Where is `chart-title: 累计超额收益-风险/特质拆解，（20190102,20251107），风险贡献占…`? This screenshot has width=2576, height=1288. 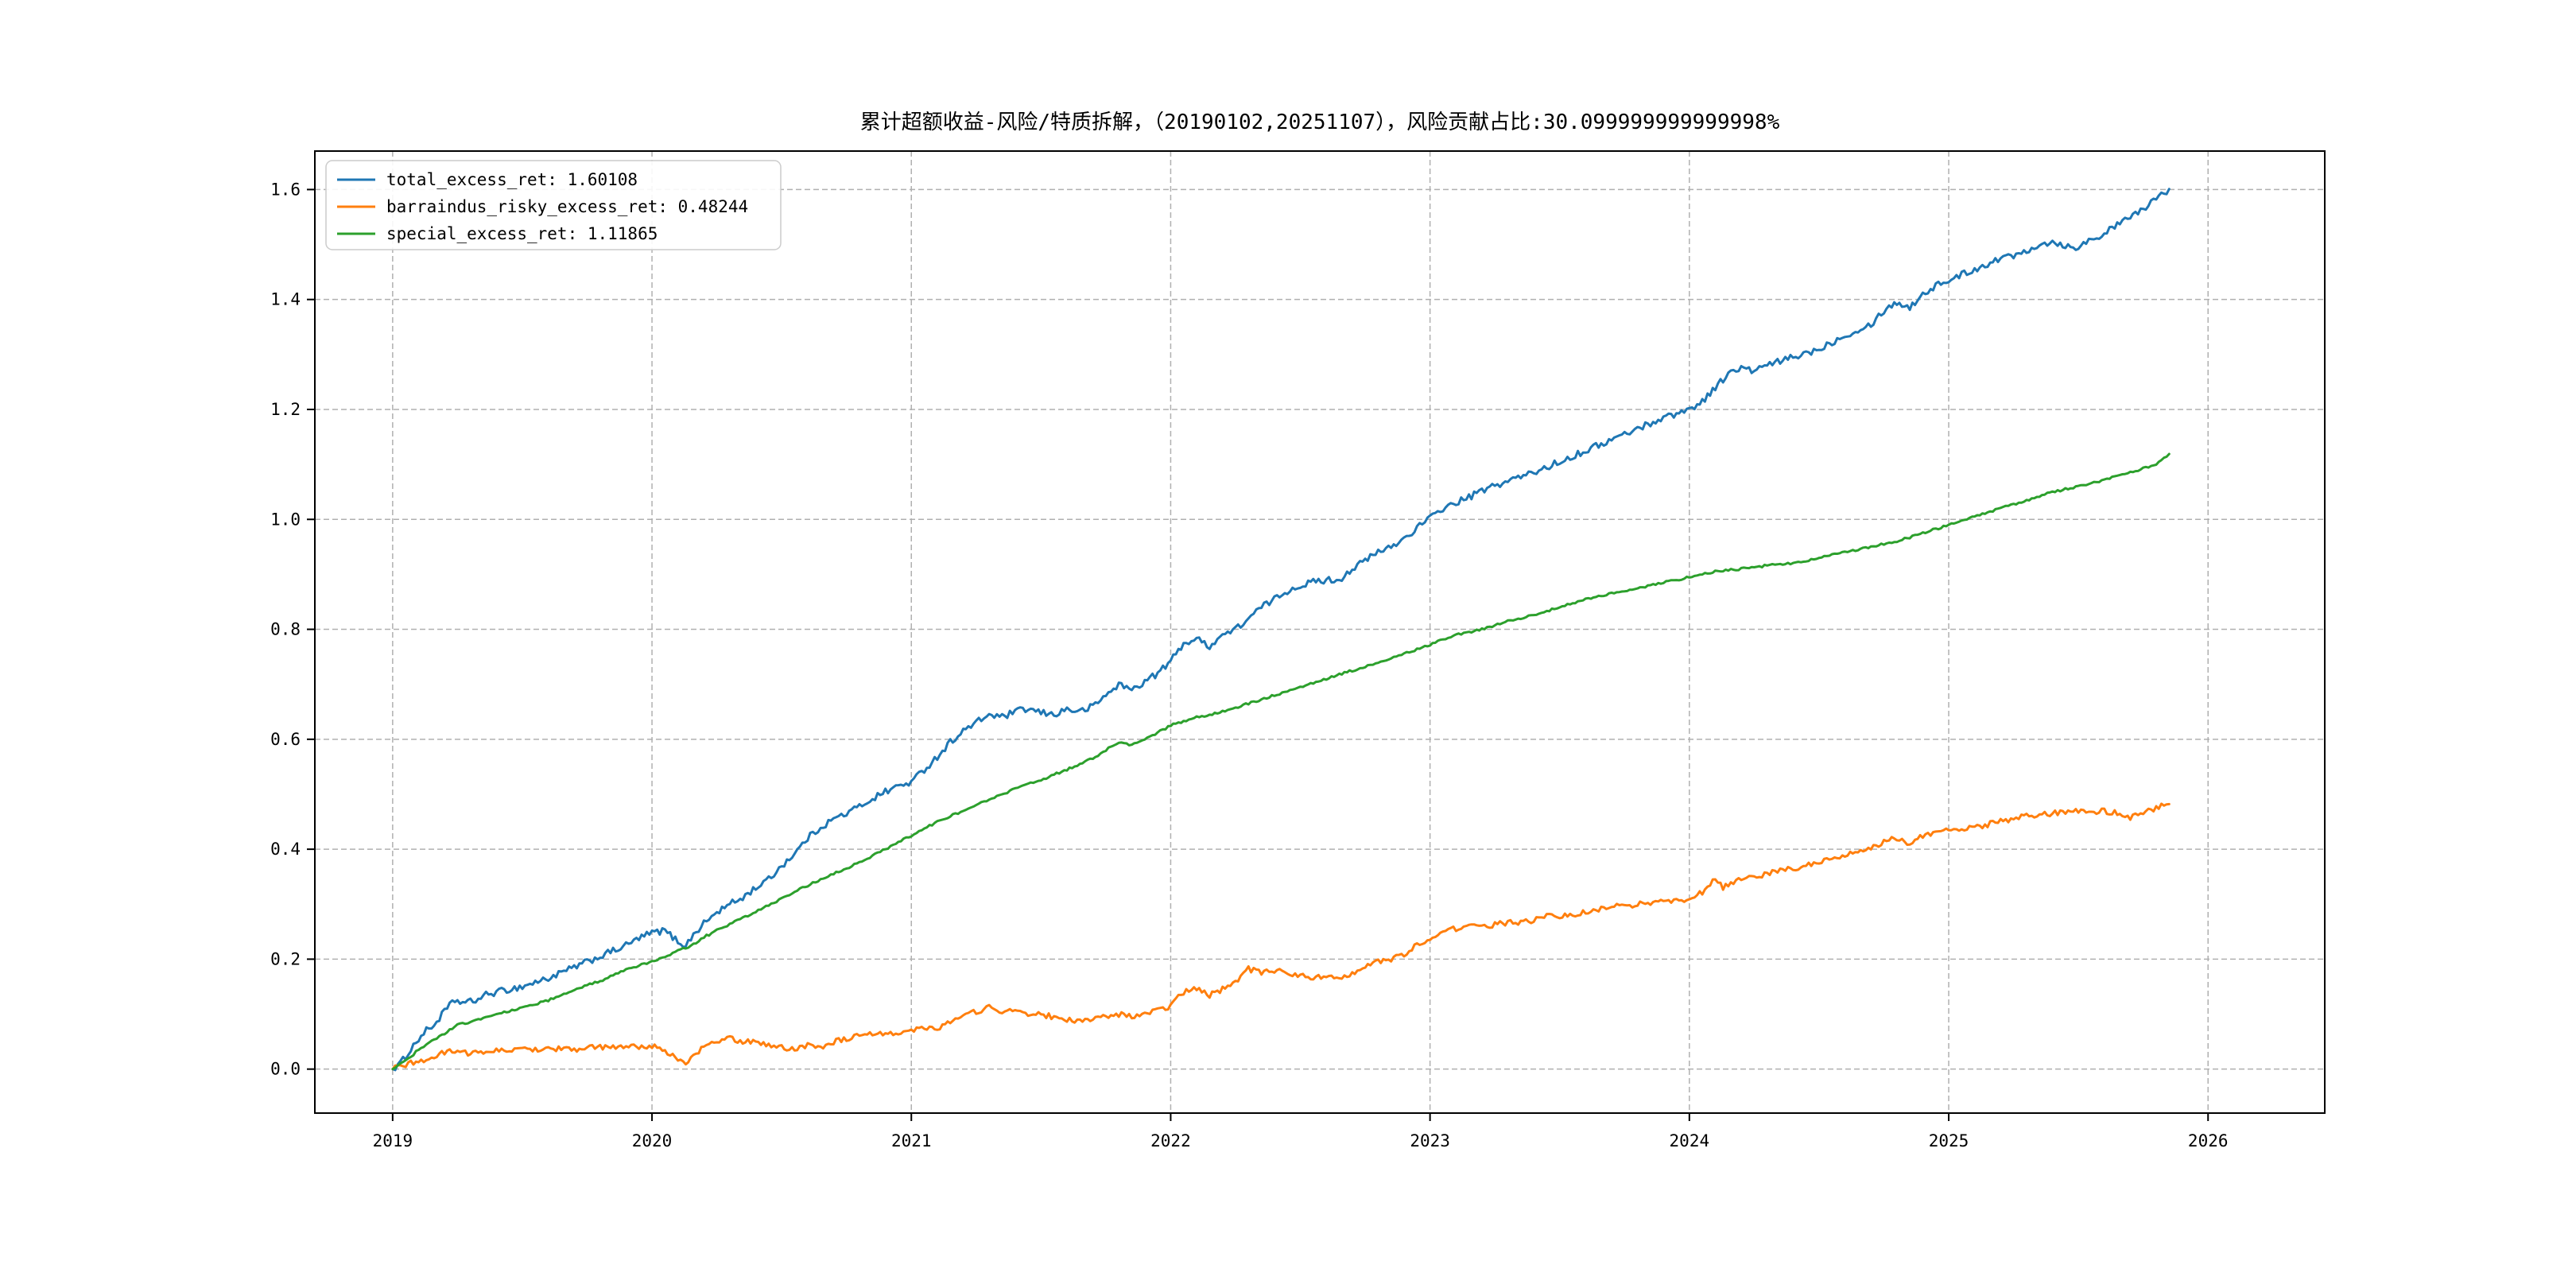 chart-title: 累计超额收益-风险/特质拆解，（20190102,20251107），风险贡献占… is located at coordinates (1320, 123).